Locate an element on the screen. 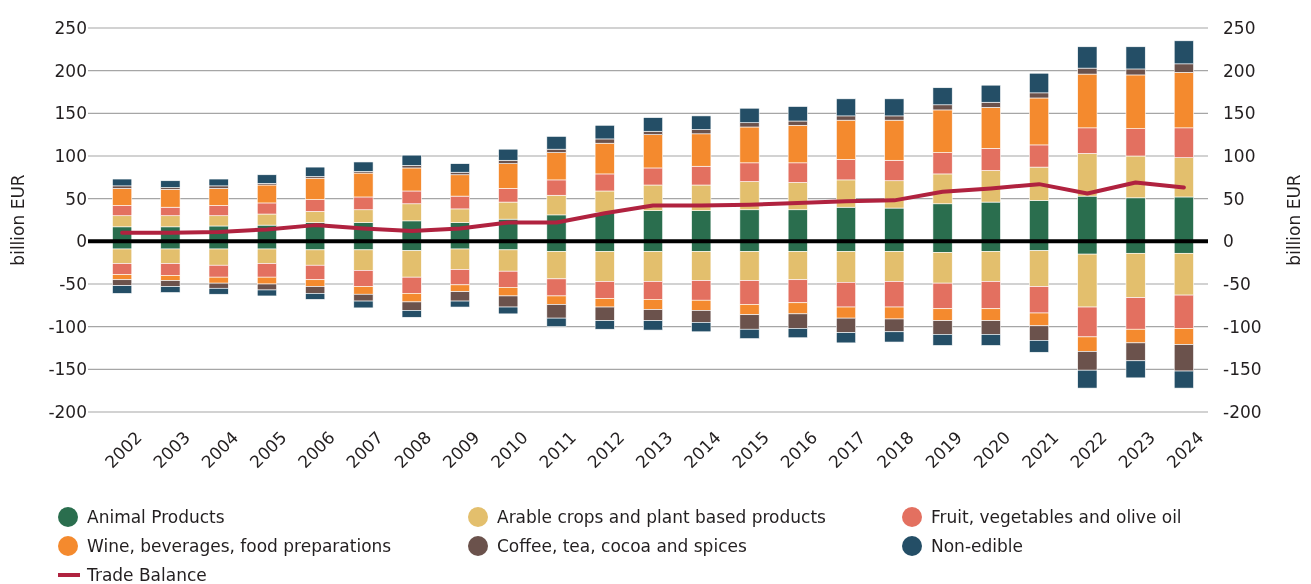 The height and width of the screenshot is (584, 1311). y-tick-label: 250 is located at coordinates (70, 27).